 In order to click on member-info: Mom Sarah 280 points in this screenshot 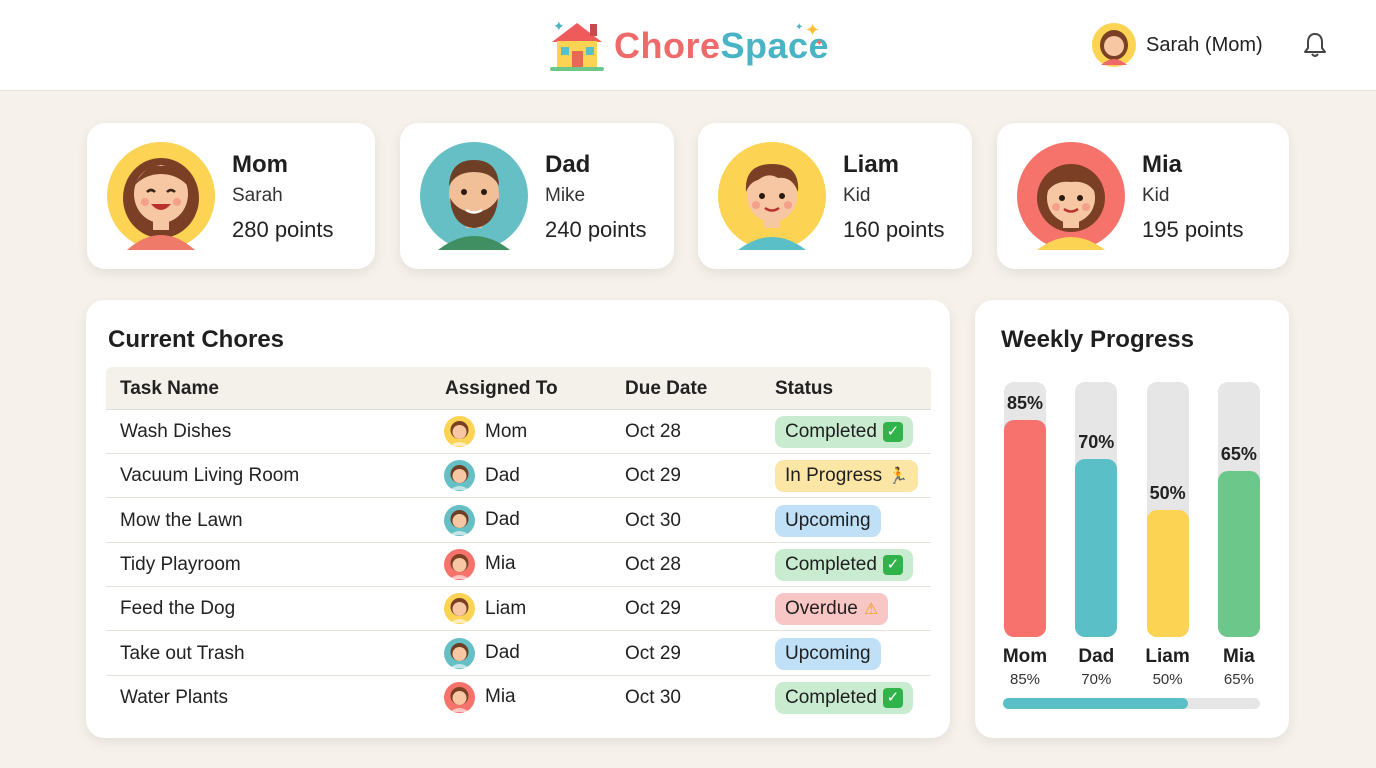, I will do `click(283, 197)`.